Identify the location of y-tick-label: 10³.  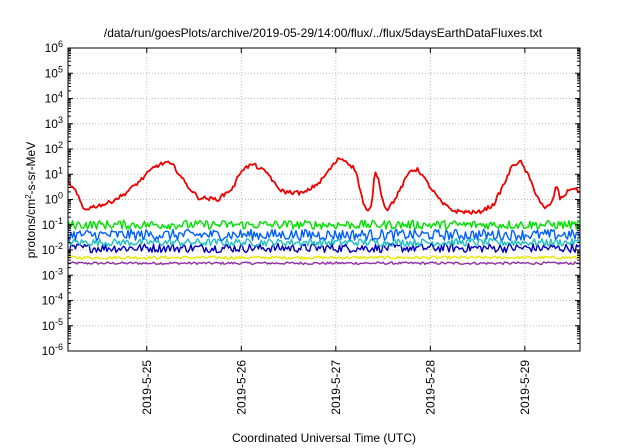
(54, 123).